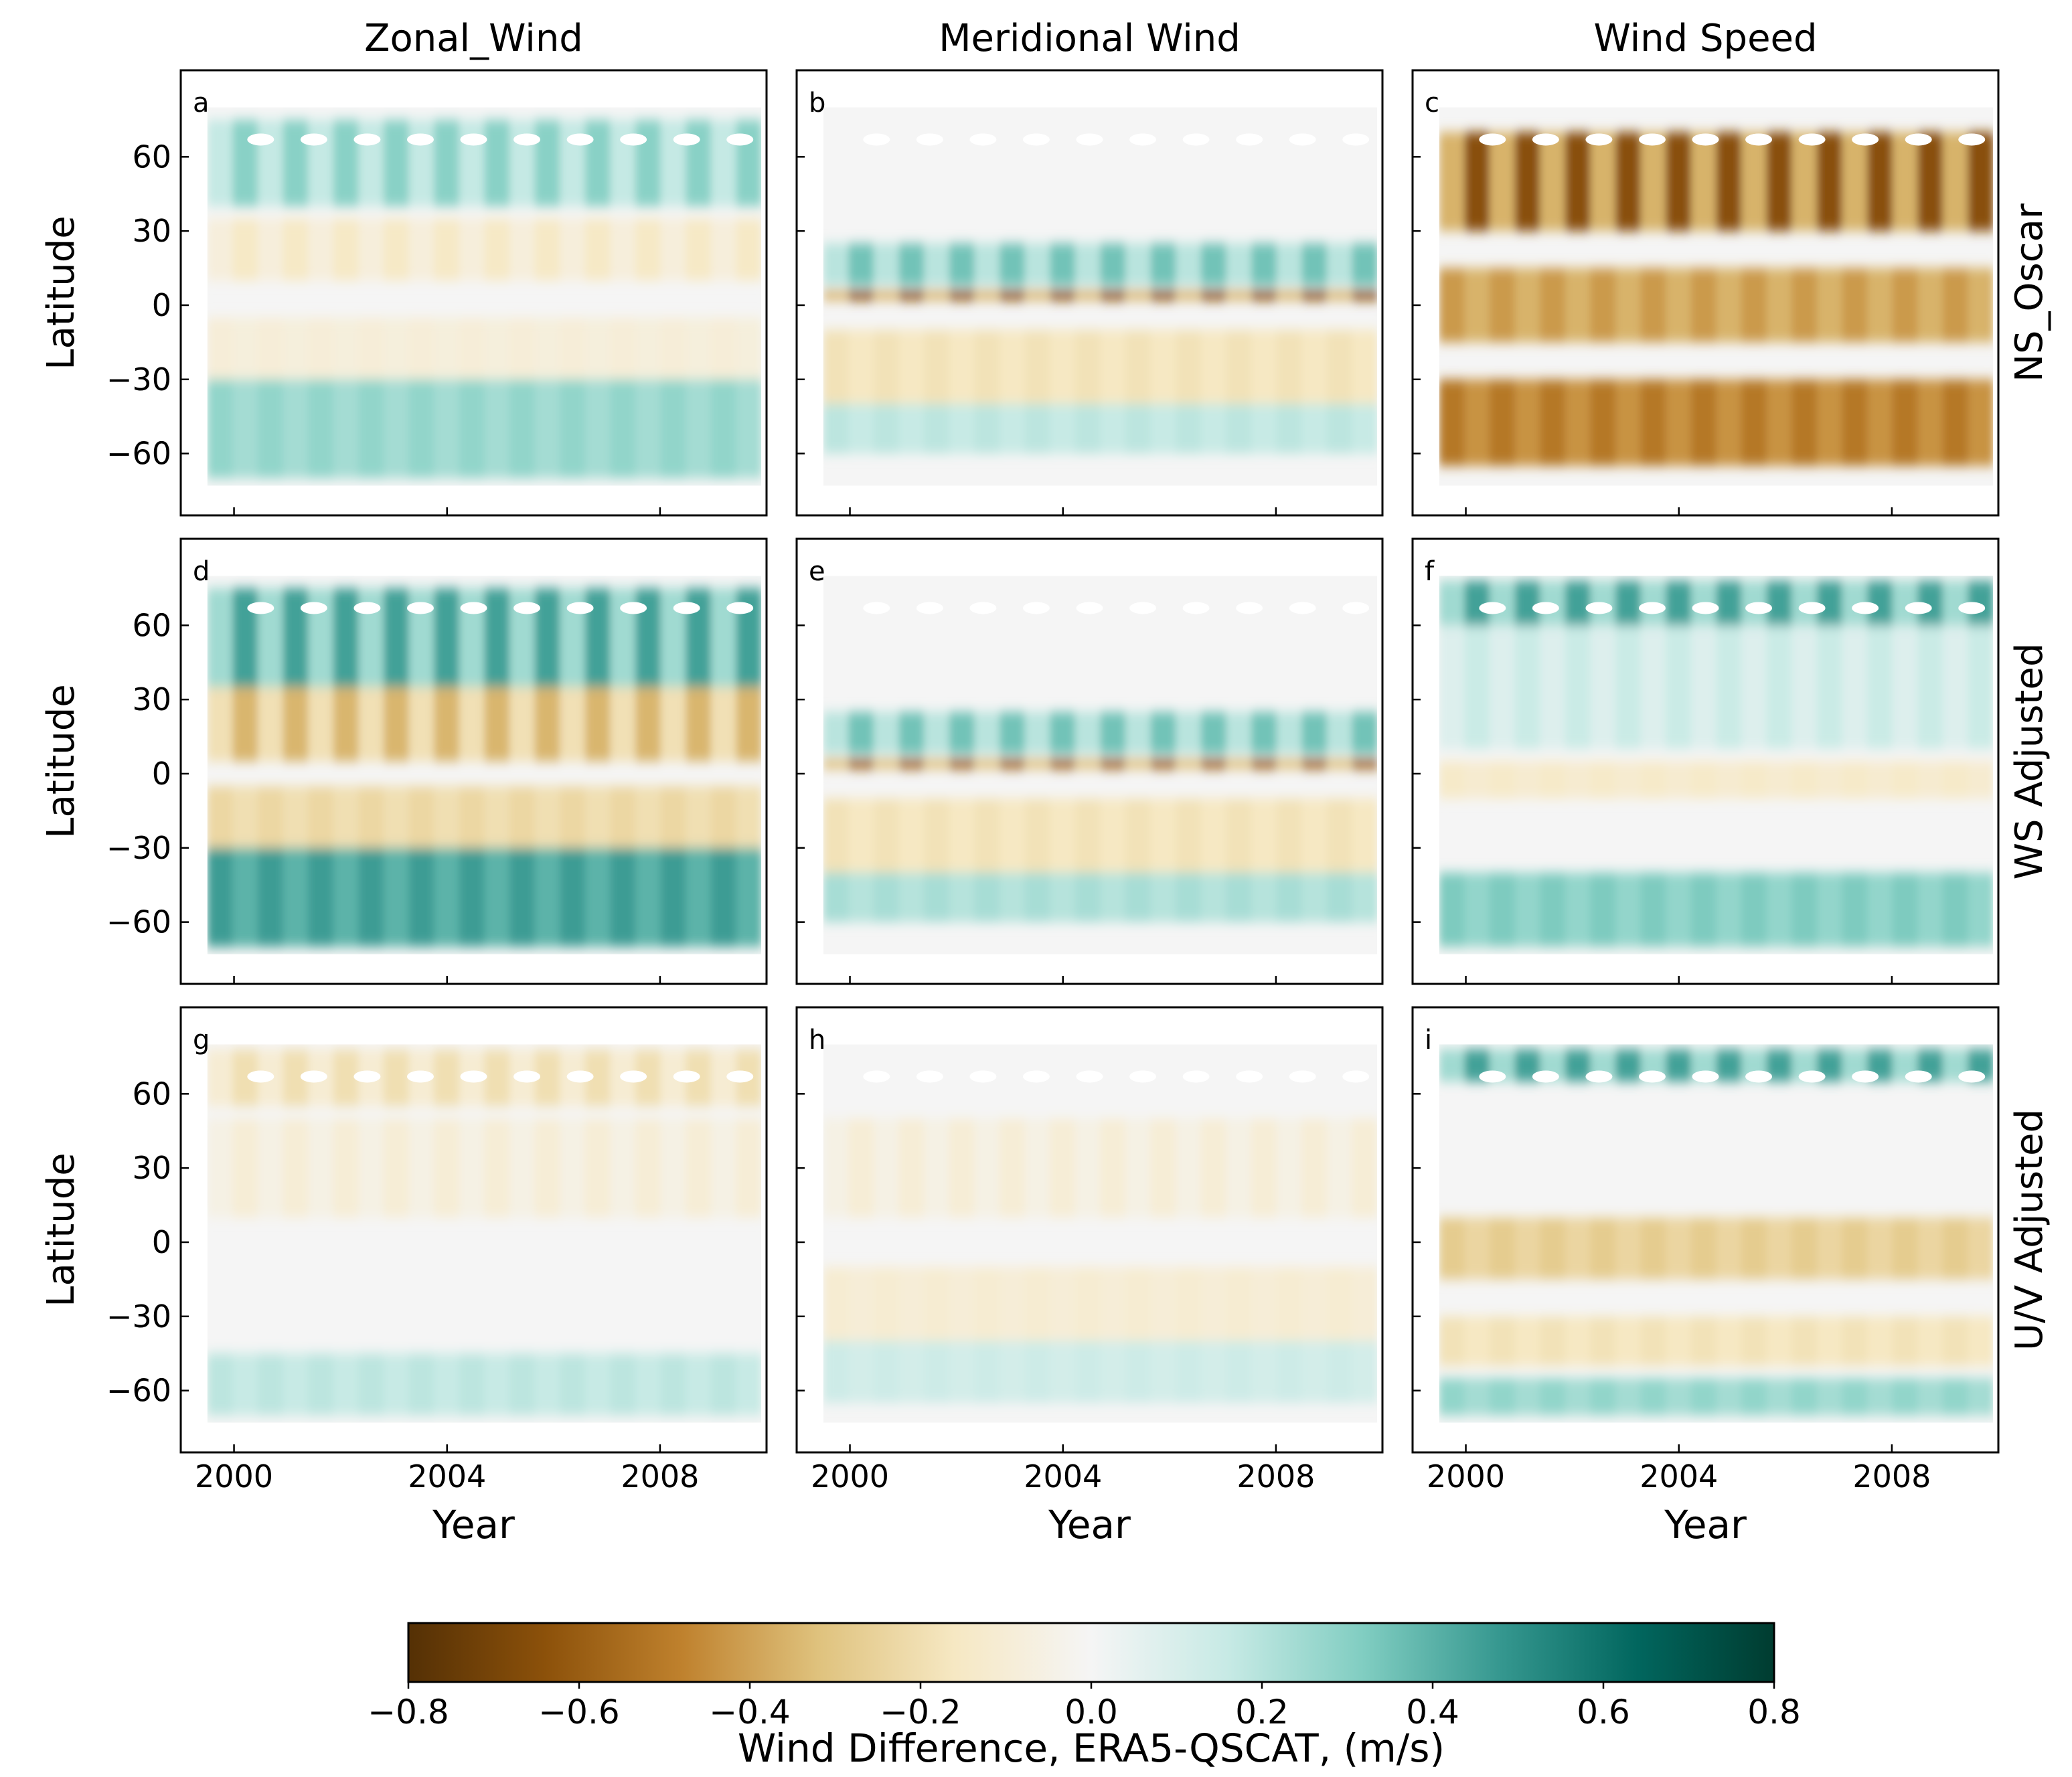 This screenshot has width=2072, height=1777. I want to click on panel-letter: i, so click(1428, 1040).